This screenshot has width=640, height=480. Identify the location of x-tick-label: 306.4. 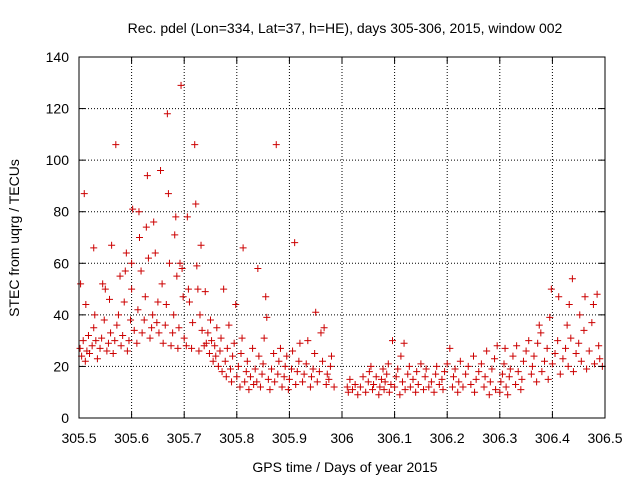
(552, 438).